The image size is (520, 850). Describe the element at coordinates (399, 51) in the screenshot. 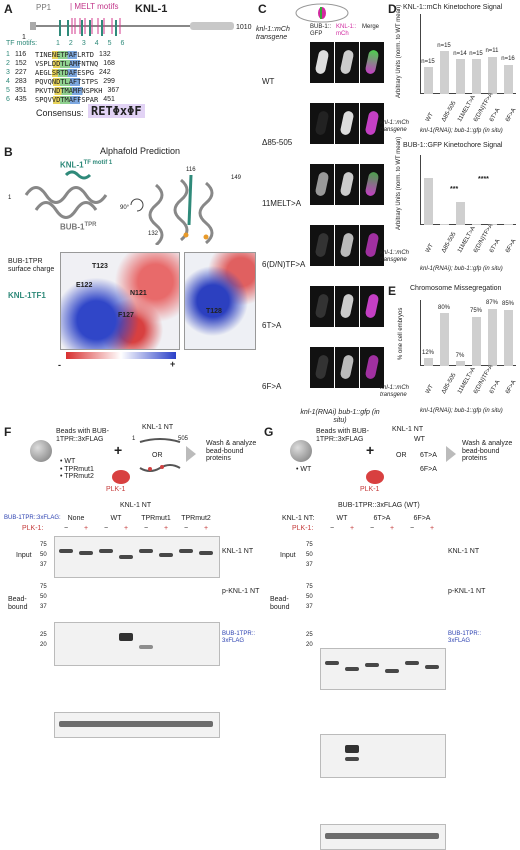

I see `d-top-ylabel: Arbitrary Units (norm. to WT mean)` at that location.